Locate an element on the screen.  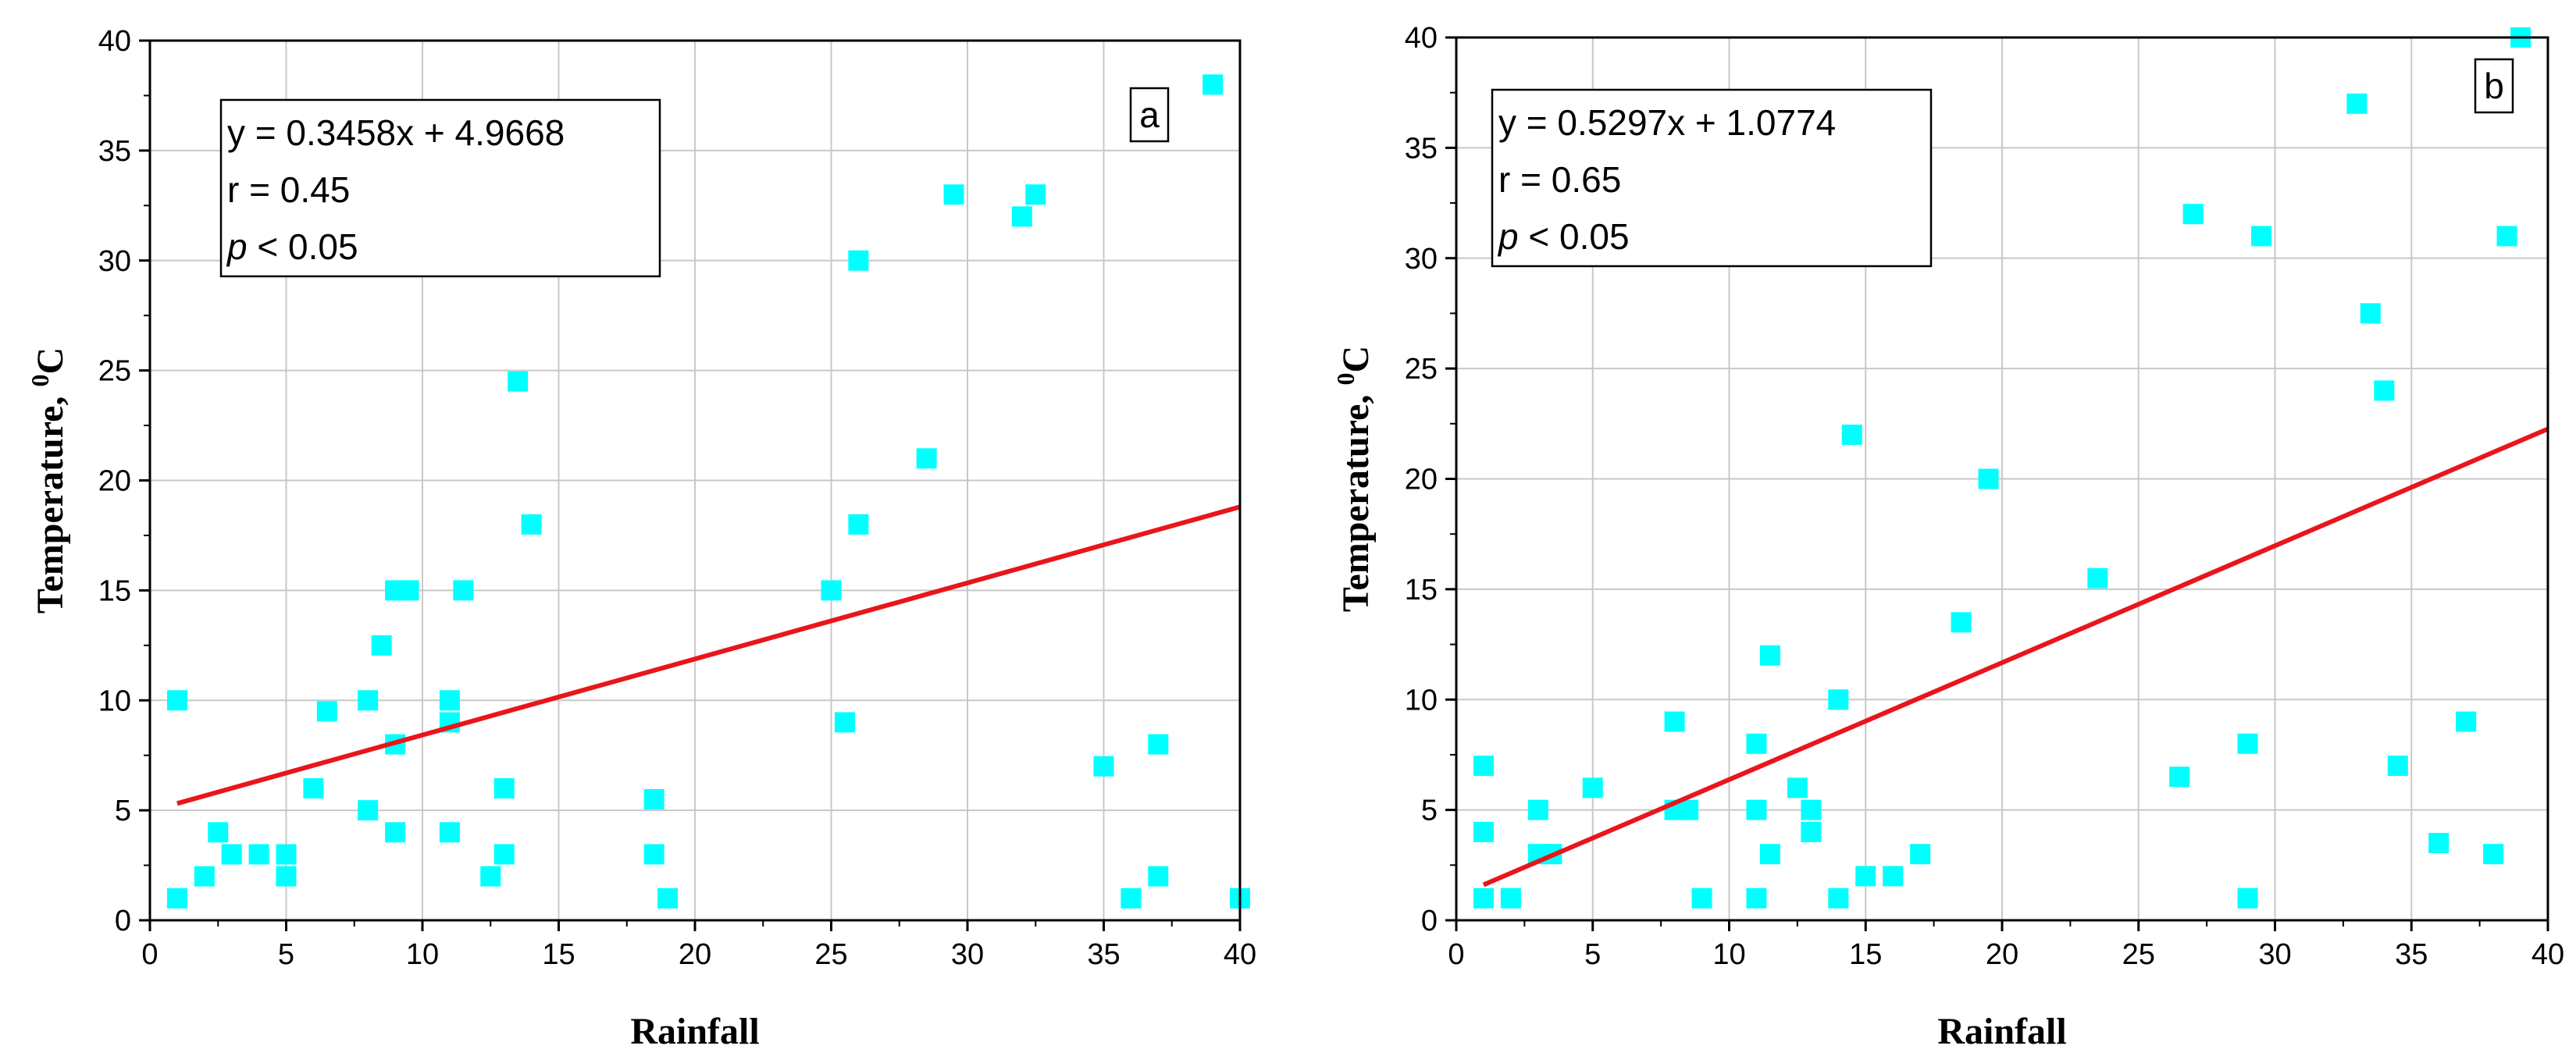
y-tick-label: 30 is located at coordinates (1422, 259).